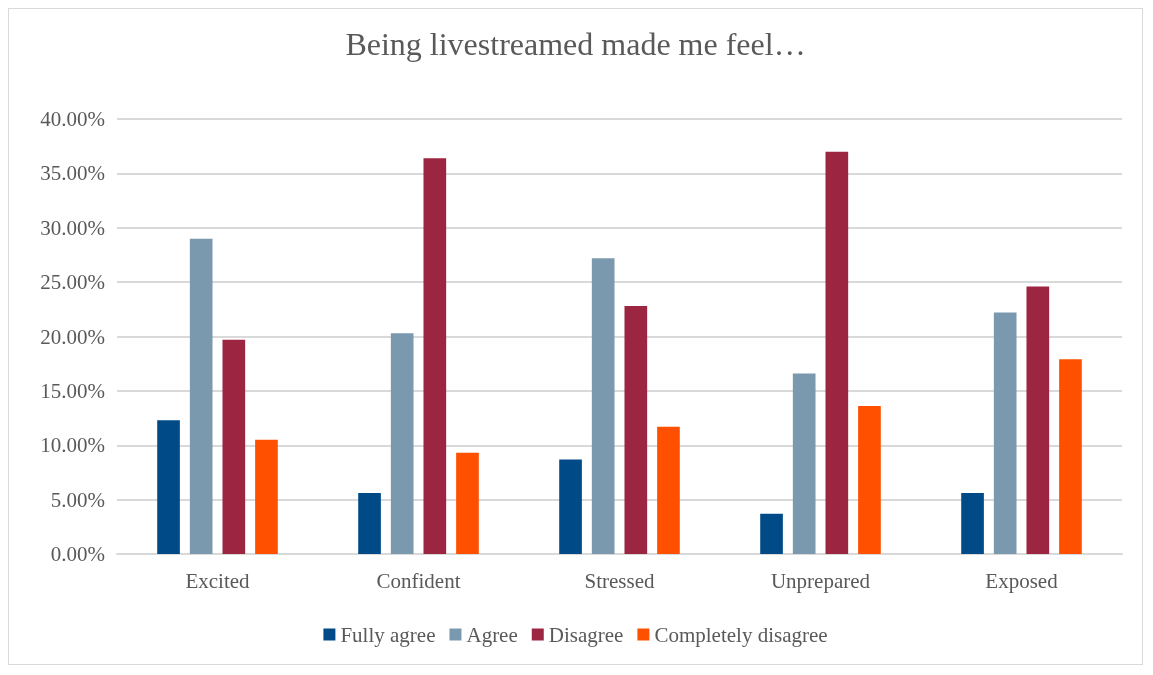 Image resolution: width=1153 pixels, height=675 pixels. What do you see at coordinates (1022, 580) in the screenshot?
I see `x-tick-label: Exposed` at bounding box center [1022, 580].